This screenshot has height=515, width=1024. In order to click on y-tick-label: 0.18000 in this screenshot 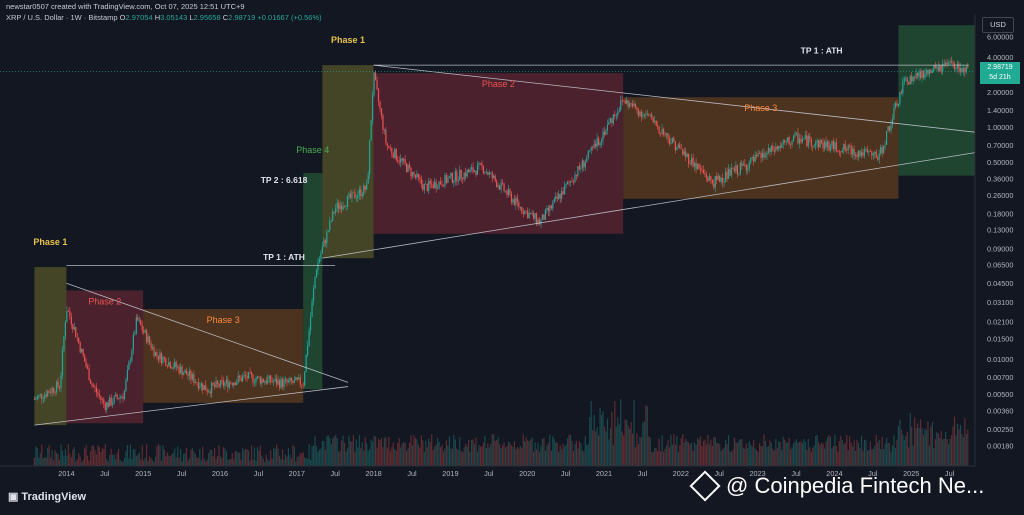, I will do `click(1000, 213)`.